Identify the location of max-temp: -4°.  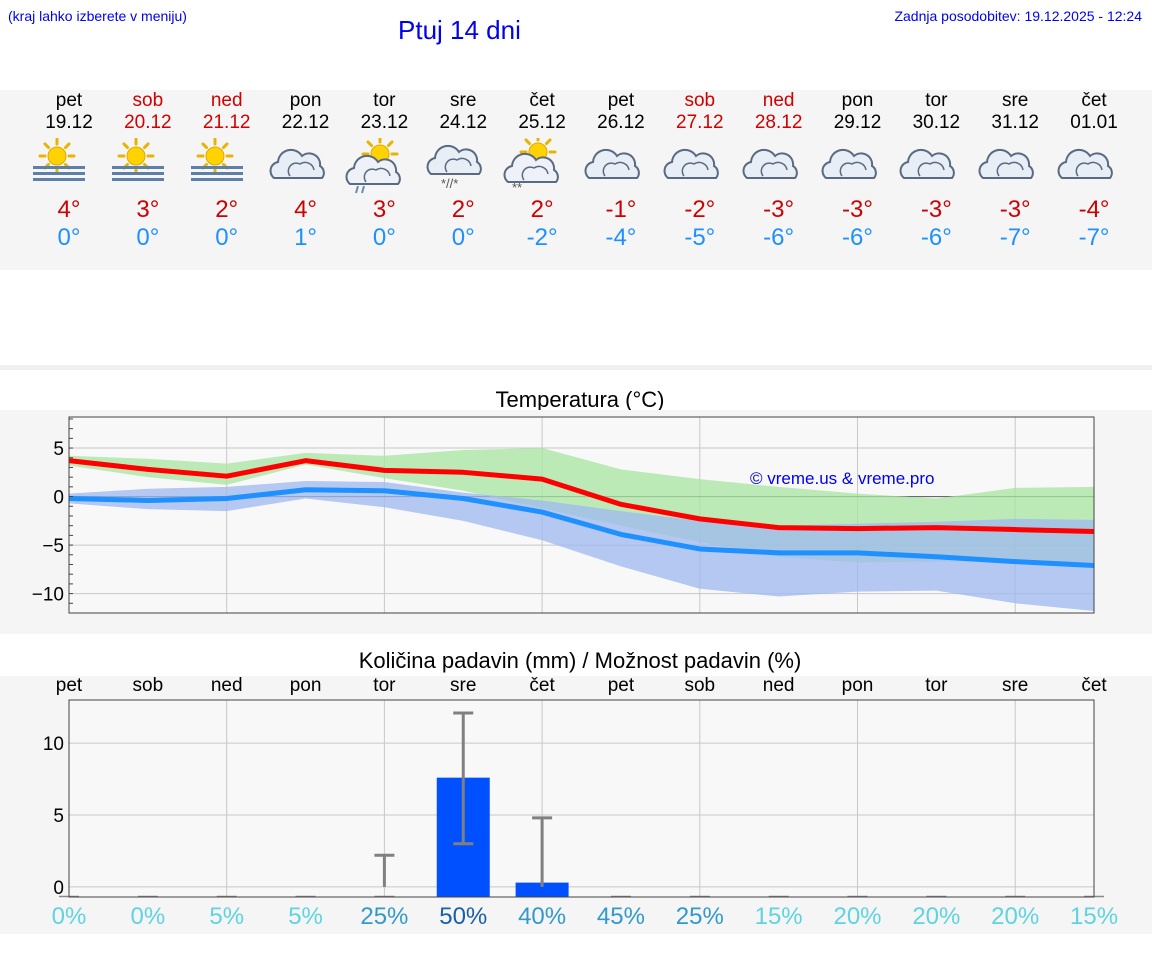
(1094, 209).